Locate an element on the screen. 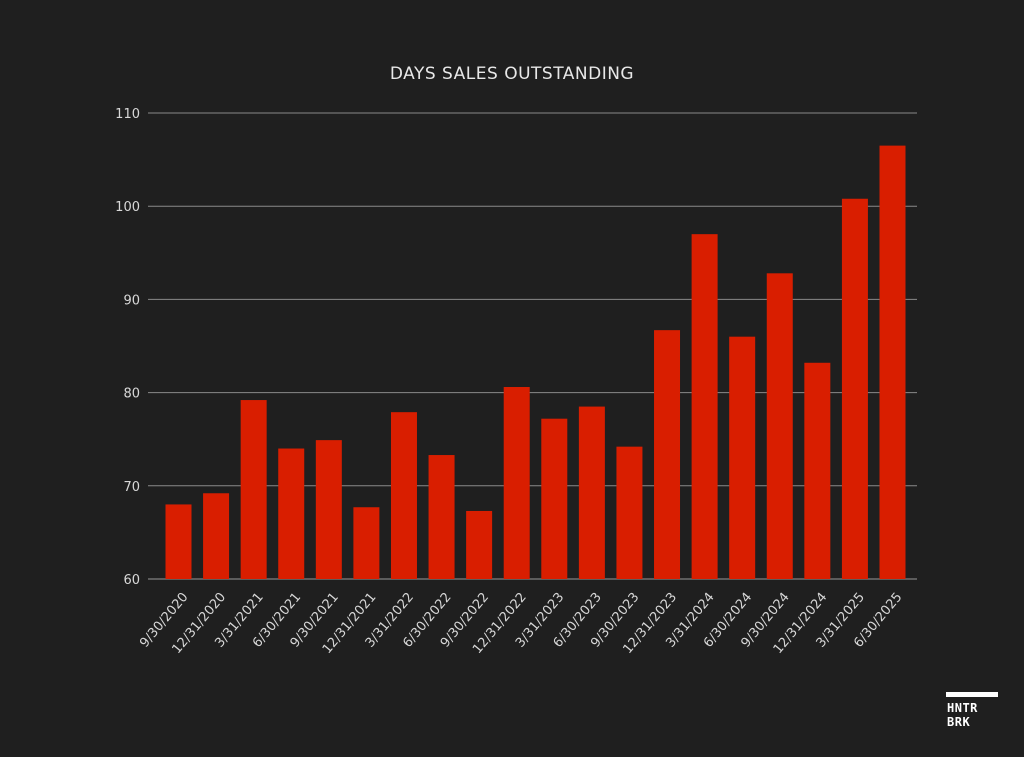 Image resolution: width=1024 pixels, height=757 pixels. y-tick-label: 110 is located at coordinates (127, 114).